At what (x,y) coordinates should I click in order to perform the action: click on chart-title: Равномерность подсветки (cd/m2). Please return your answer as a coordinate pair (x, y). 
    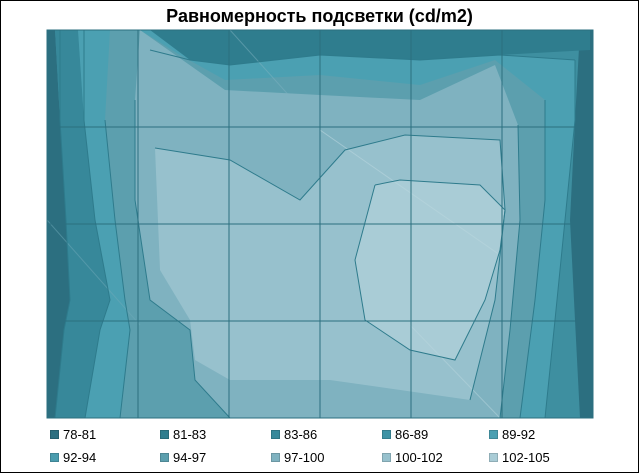
    Looking at the image, I should click on (319, 16).